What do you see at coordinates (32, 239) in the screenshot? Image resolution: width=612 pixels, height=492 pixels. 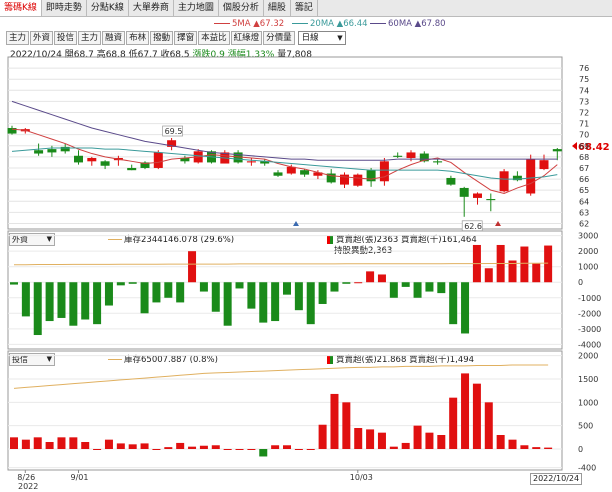 I see `panel2-selector: 外資 ▼` at bounding box center [32, 239].